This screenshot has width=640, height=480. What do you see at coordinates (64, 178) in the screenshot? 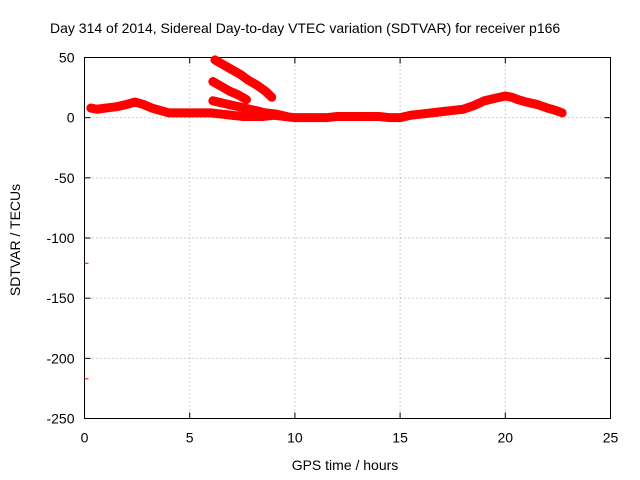
I see `y-tick-label: -50` at bounding box center [64, 178].